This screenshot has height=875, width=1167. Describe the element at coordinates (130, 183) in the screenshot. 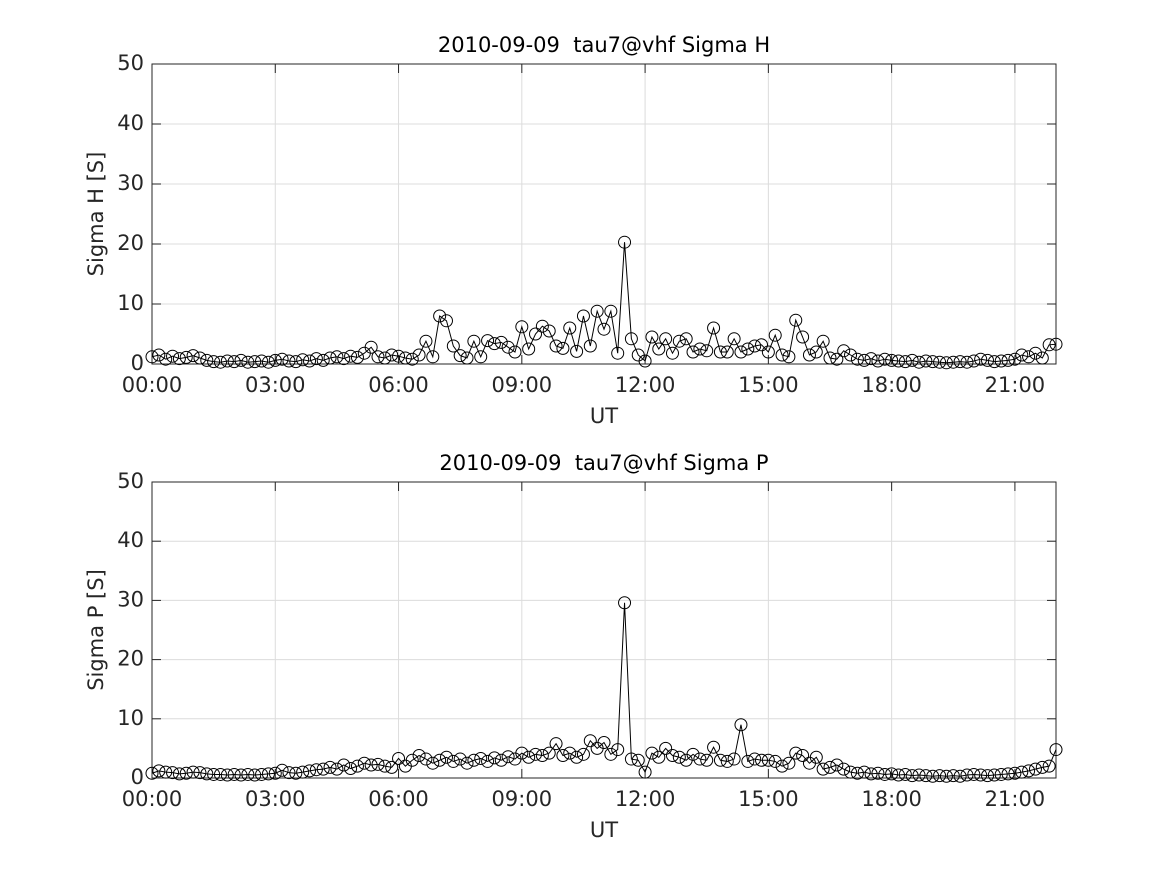

I see `y-tick-label: 30` at that location.